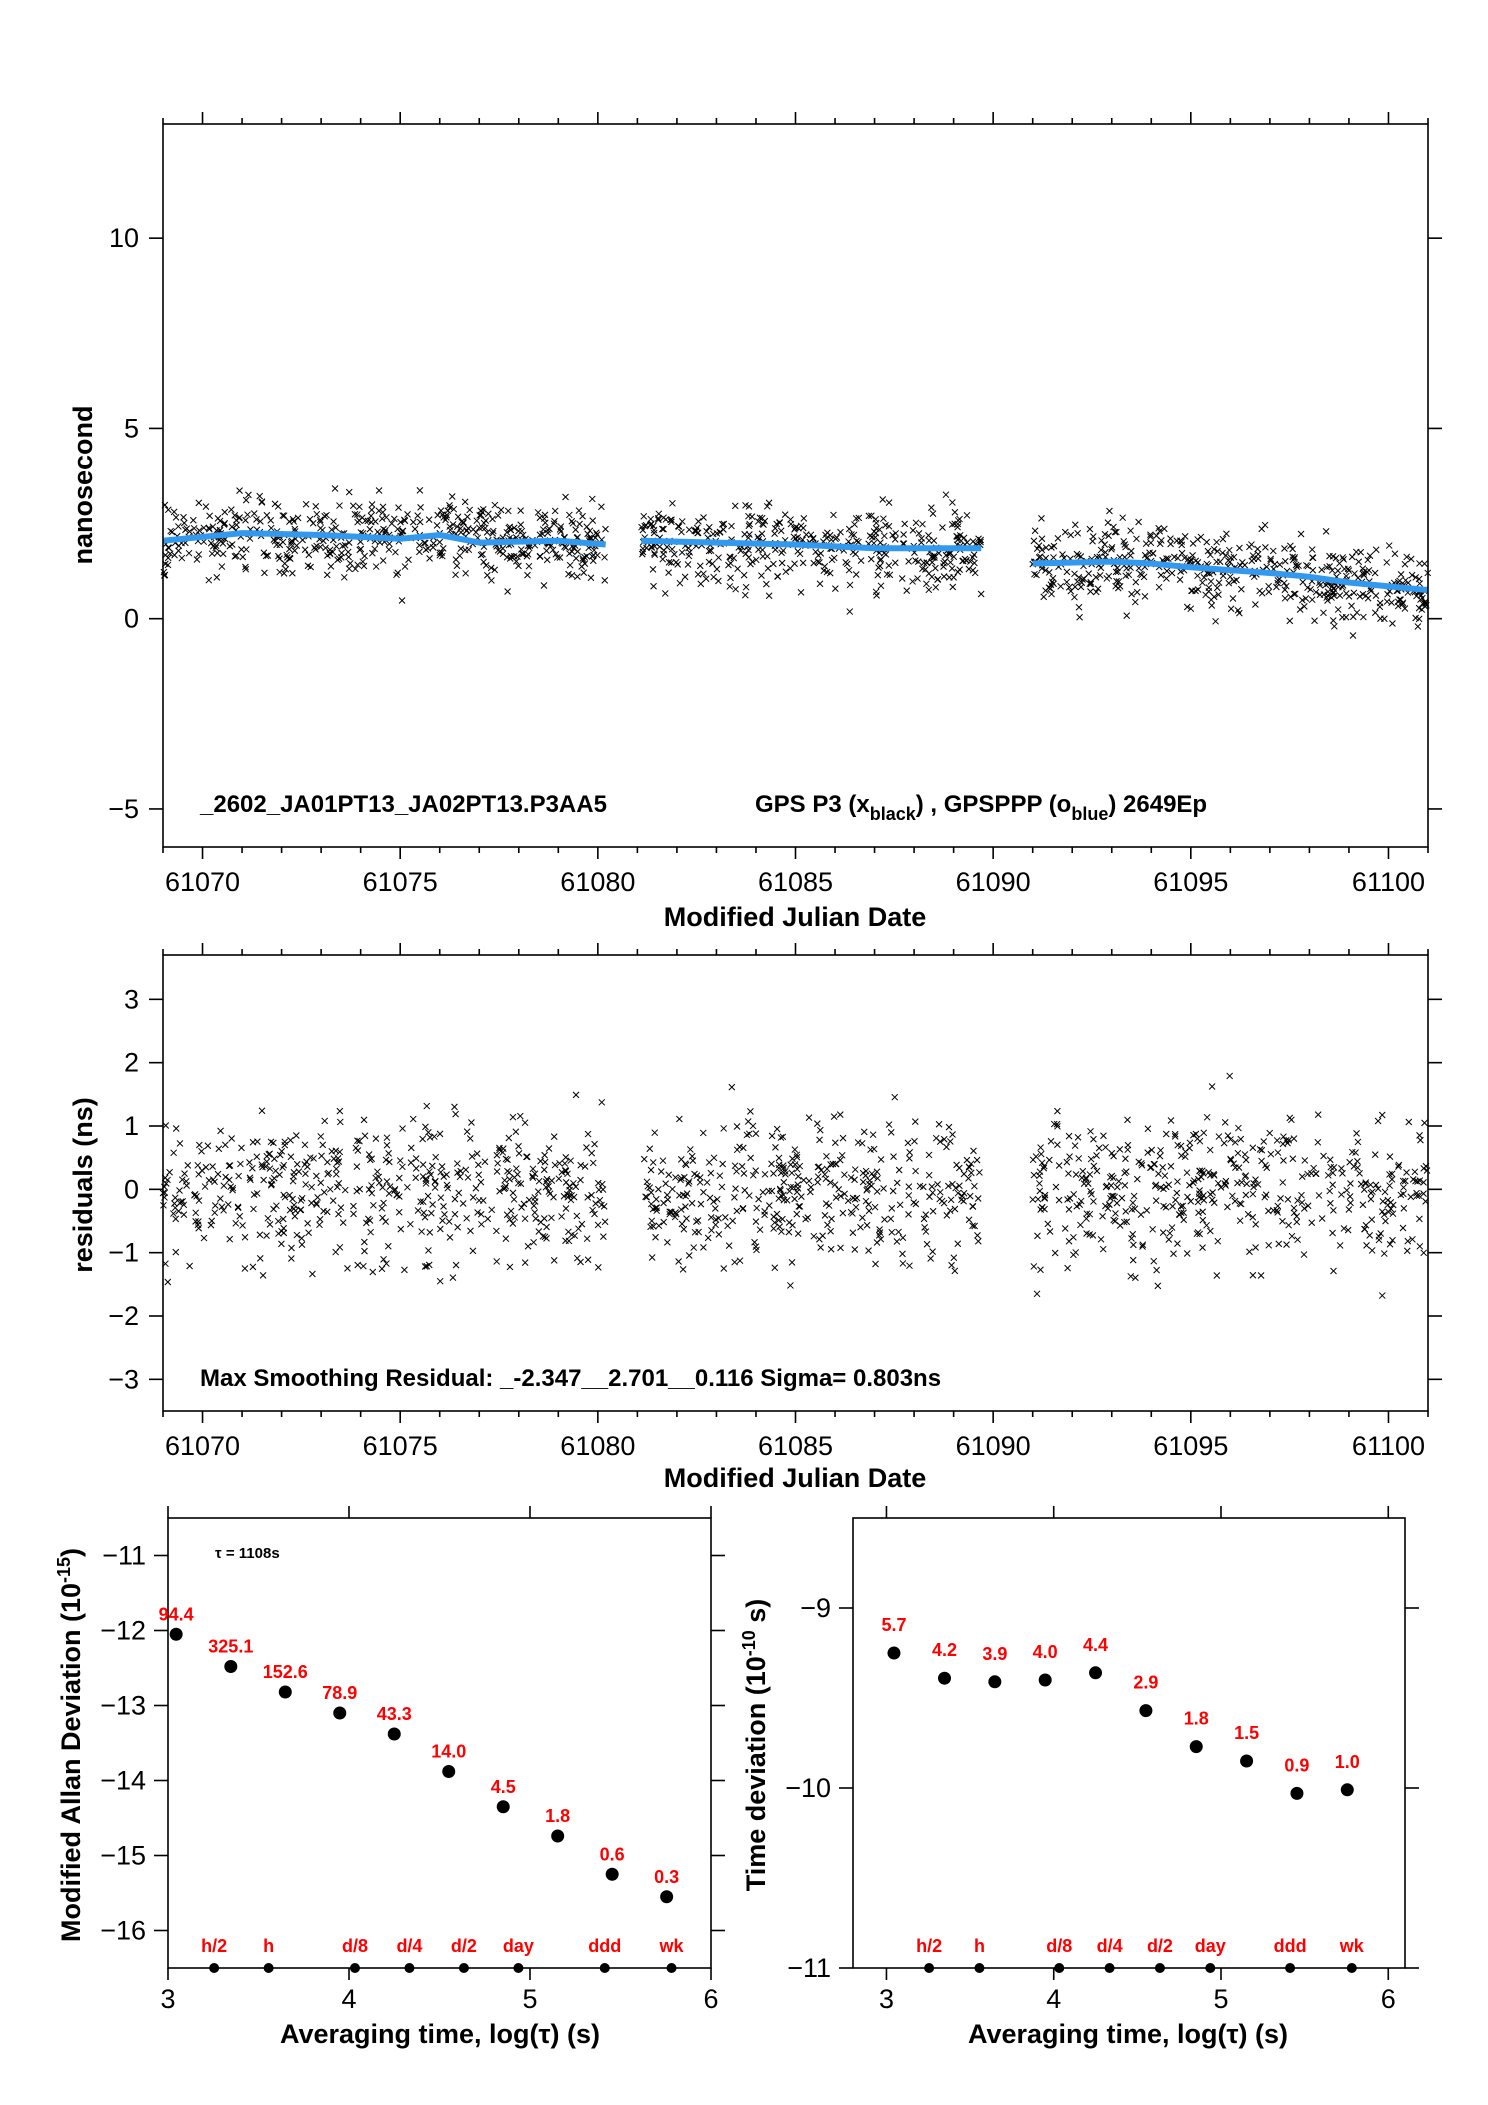  Describe the element at coordinates (403, 804) in the screenshot. I see `run-id-label: _2602_JA01PT13_JA02PT13.P3AA5` at that location.